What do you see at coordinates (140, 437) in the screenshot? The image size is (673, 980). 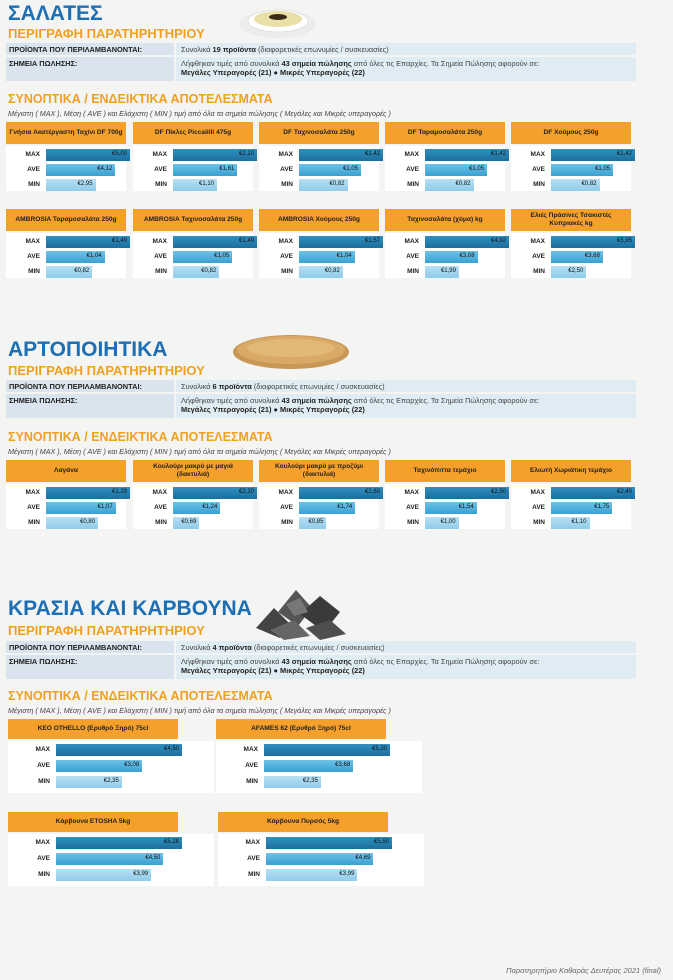 I see `results-title: ΣΥΝΟΠΤΙΚΑ / ΕΝΔΕΙΚΤΙΚΑ ΑΠΟΤΕΛΕΣΜΑΤΑ` at bounding box center [140, 437].